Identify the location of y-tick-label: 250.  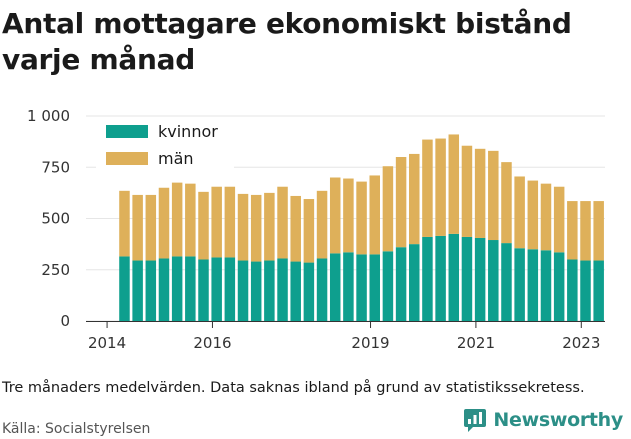
(55, 270).